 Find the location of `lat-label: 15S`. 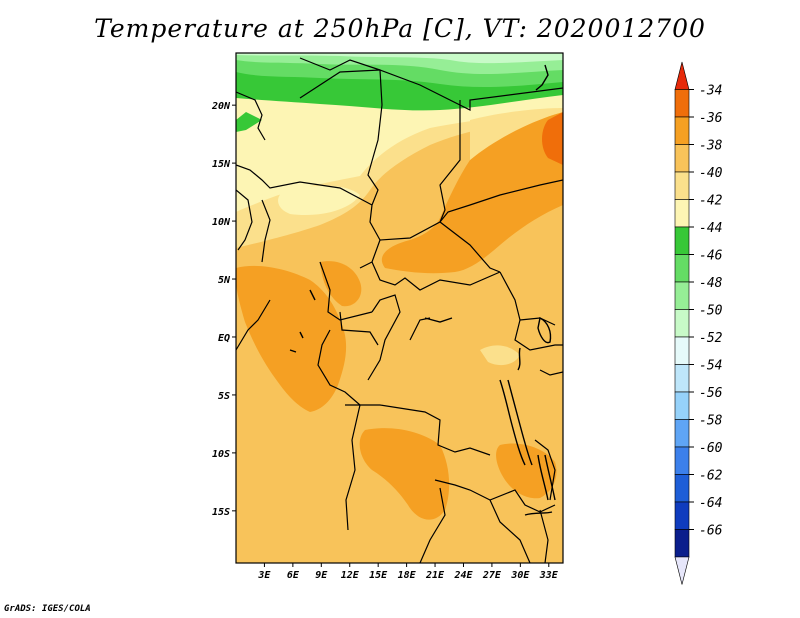

lat-label: 15S is located at coordinates (221, 512).